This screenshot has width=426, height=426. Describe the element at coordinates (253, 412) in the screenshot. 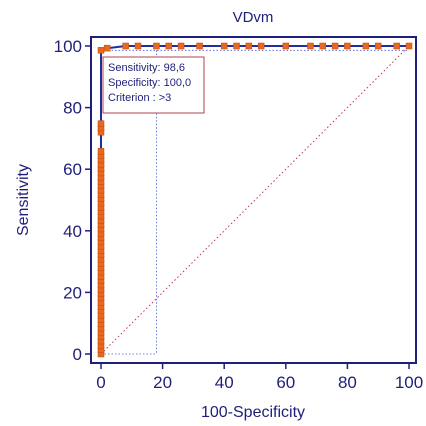

I see `x-axis-label: 100-Specificity` at that location.